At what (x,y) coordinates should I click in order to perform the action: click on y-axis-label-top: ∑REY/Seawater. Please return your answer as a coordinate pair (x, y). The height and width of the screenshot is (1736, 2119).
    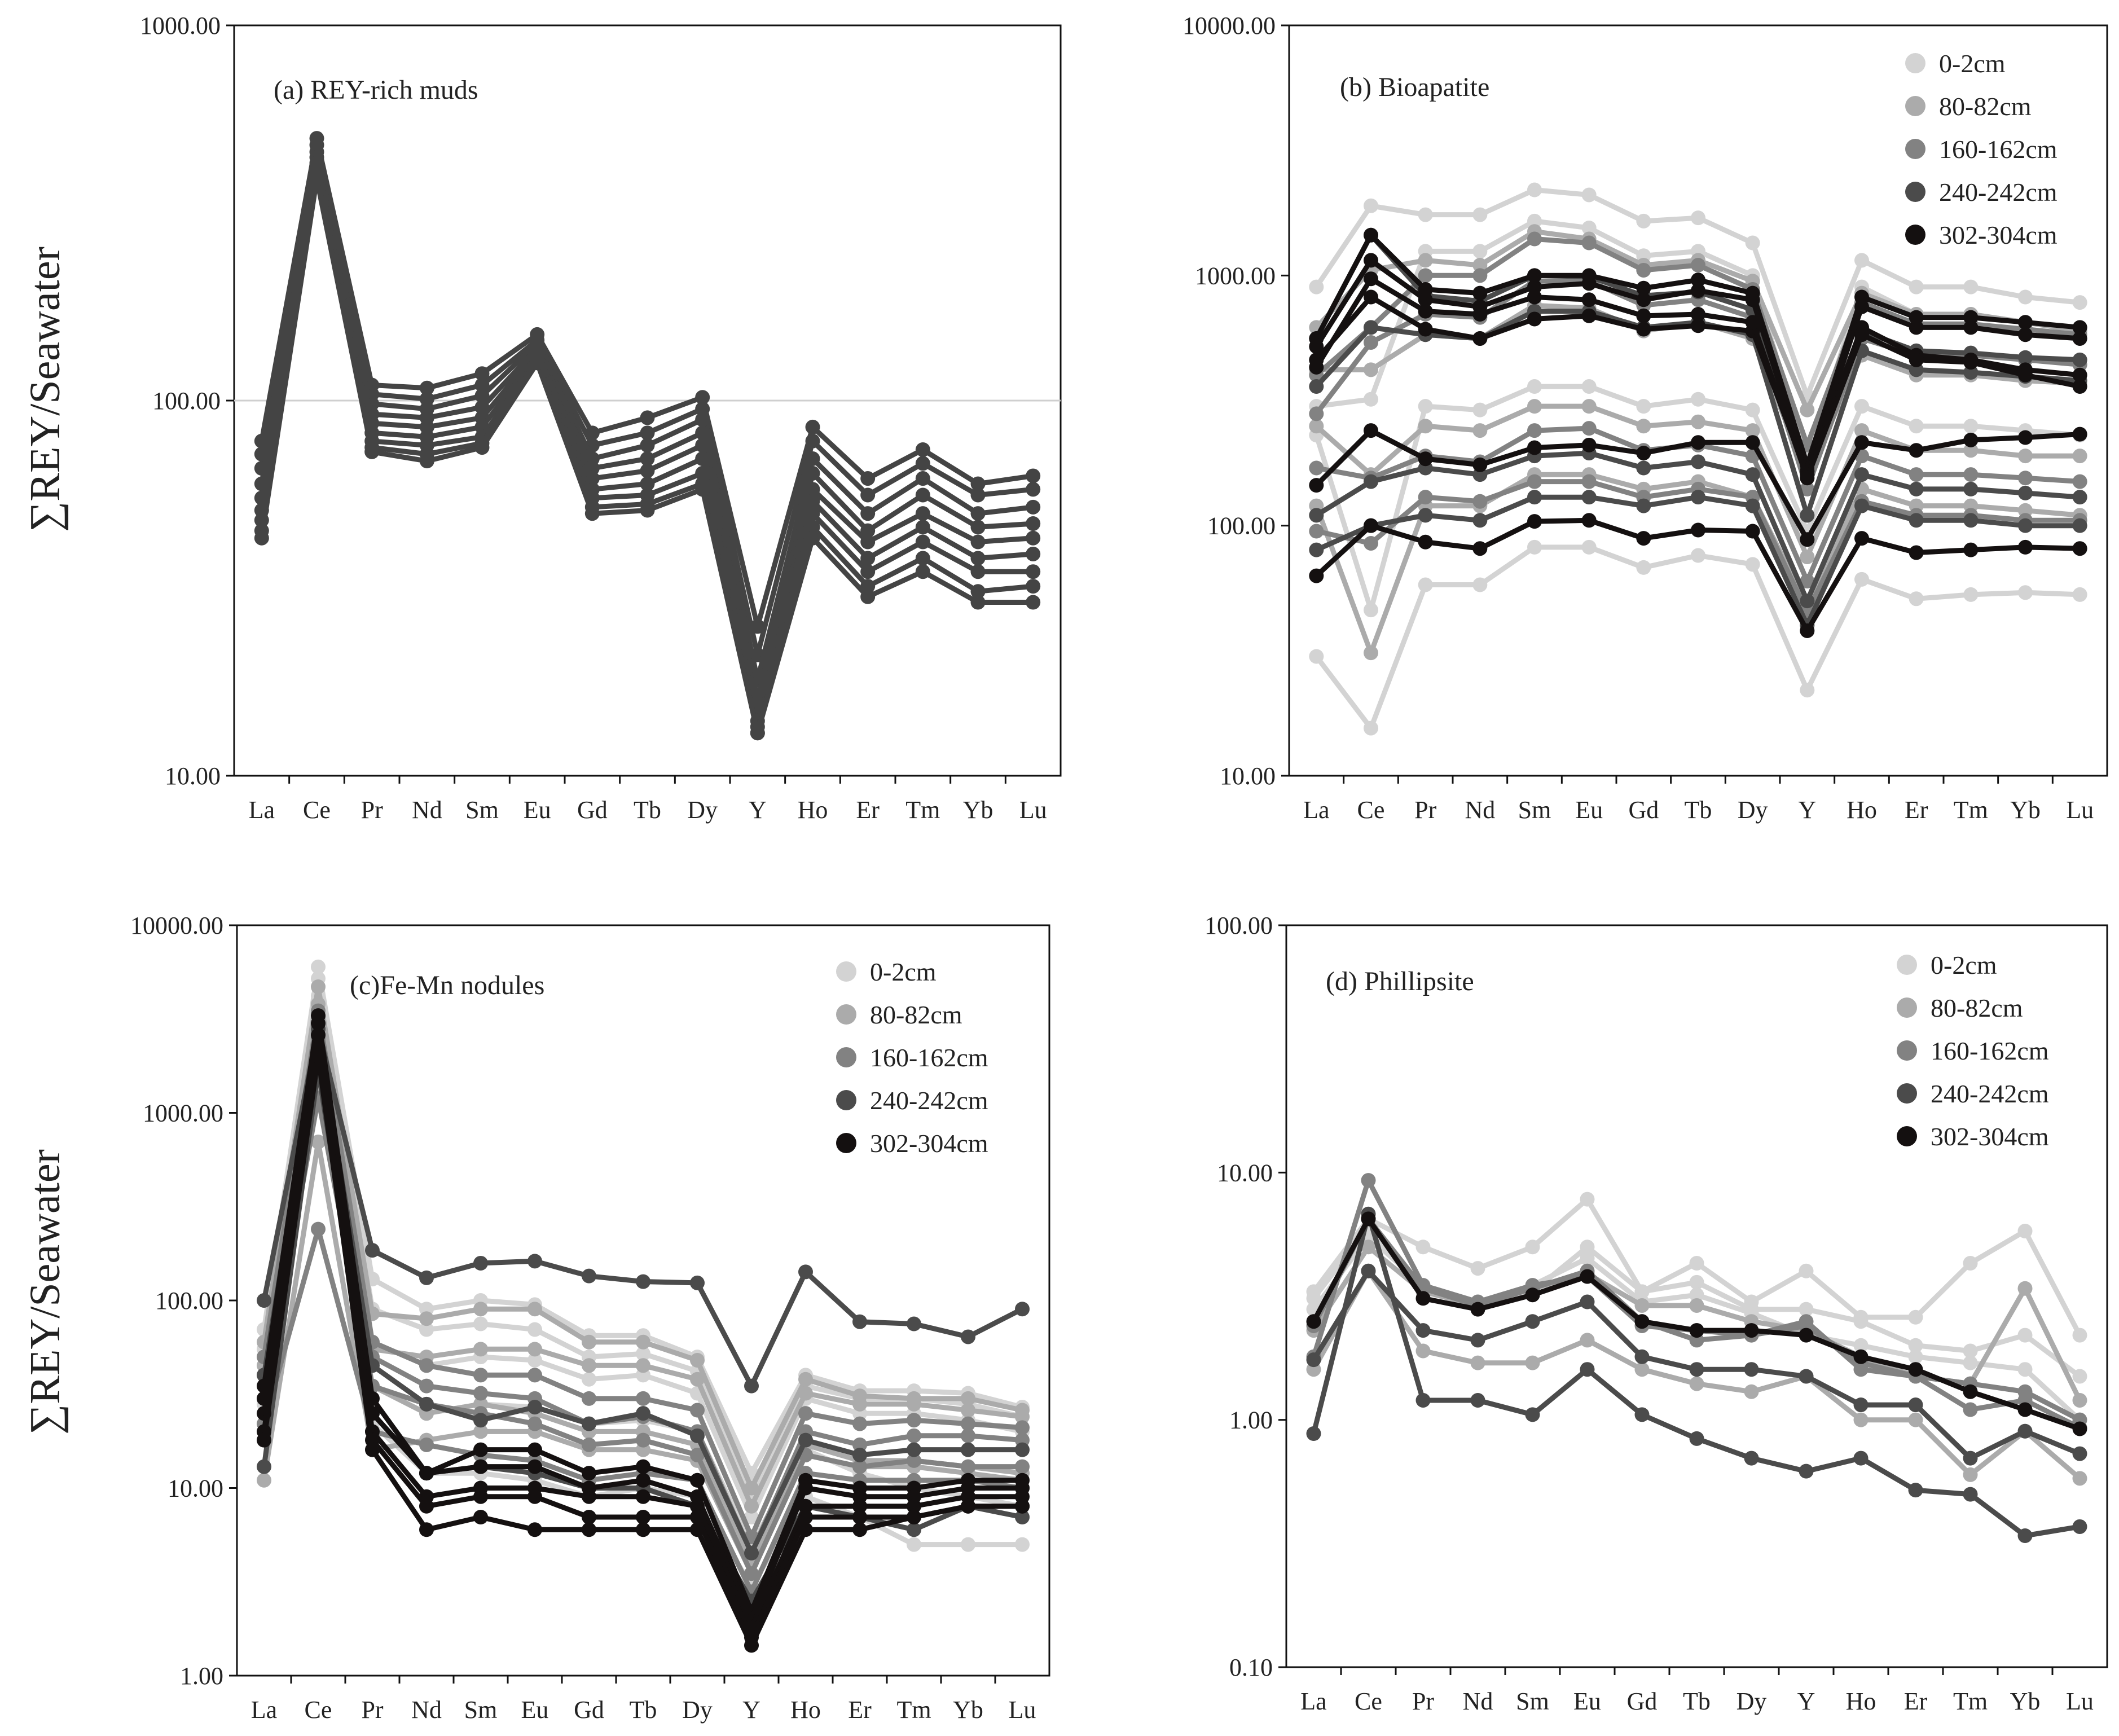
    Looking at the image, I should click on (45, 389).